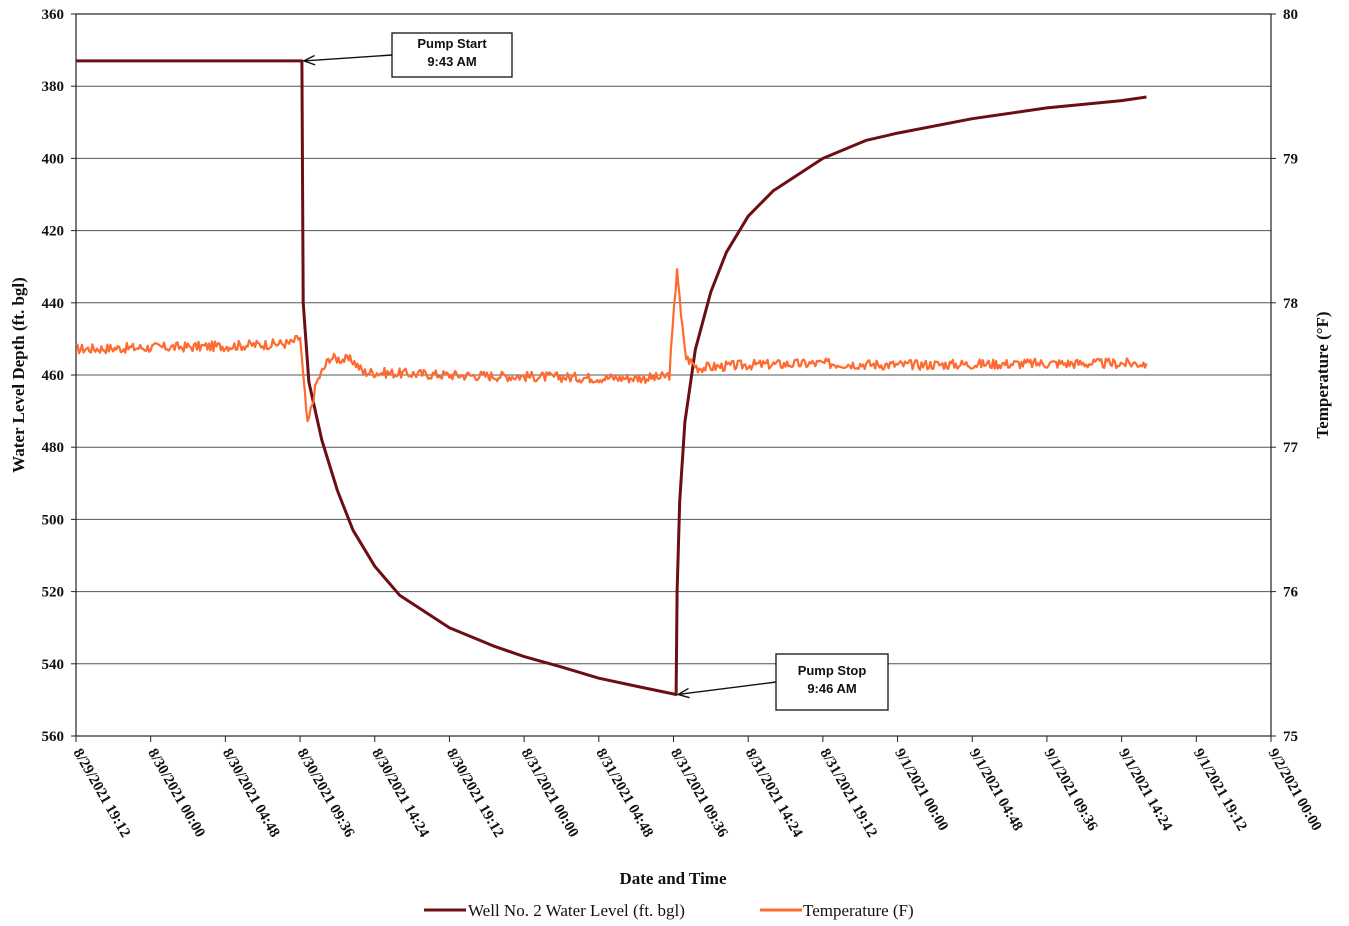 This screenshot has width=1349, height=926. What do you see at coordinates (326, 793) in the screenshot?
I see `x-tick-label: 8/30/2021 09:36` at bounding box center [326, 793].